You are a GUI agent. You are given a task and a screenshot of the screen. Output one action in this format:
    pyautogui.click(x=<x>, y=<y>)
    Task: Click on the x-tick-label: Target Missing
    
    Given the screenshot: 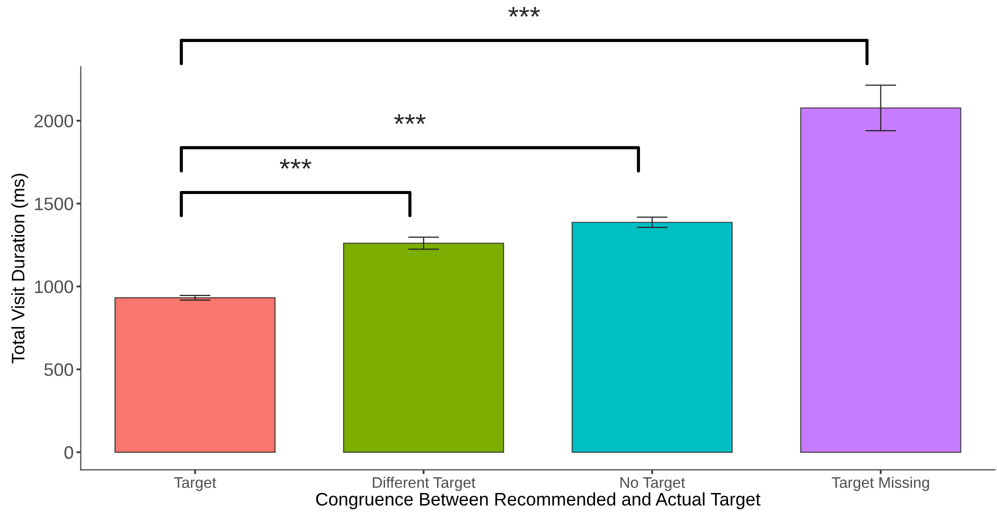 What is the action you would take?
    pyautogui.click(x=880, y=483)
    